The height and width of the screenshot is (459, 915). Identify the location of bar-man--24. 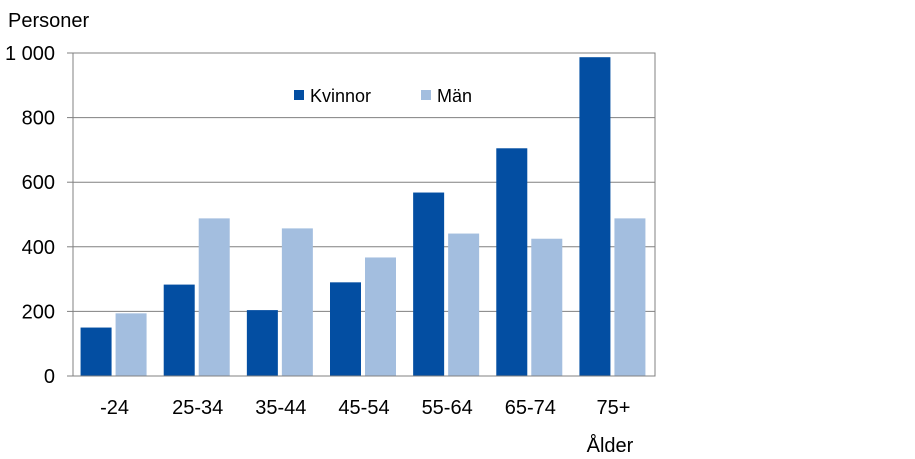
(131, 344).